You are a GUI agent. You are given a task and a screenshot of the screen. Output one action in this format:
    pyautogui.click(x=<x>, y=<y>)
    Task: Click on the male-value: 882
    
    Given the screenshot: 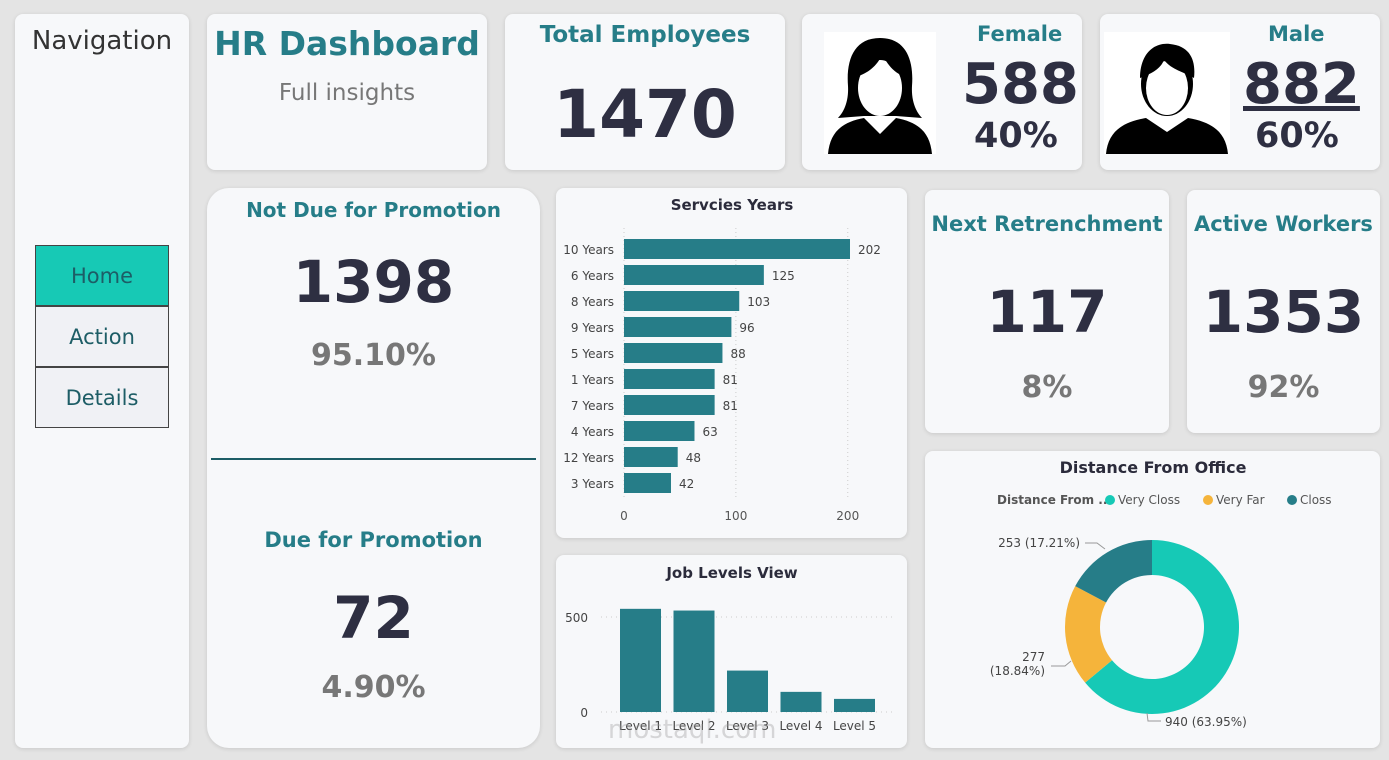 What is the action you would take?
    pyautogui.click(x=1301, y=84)
    